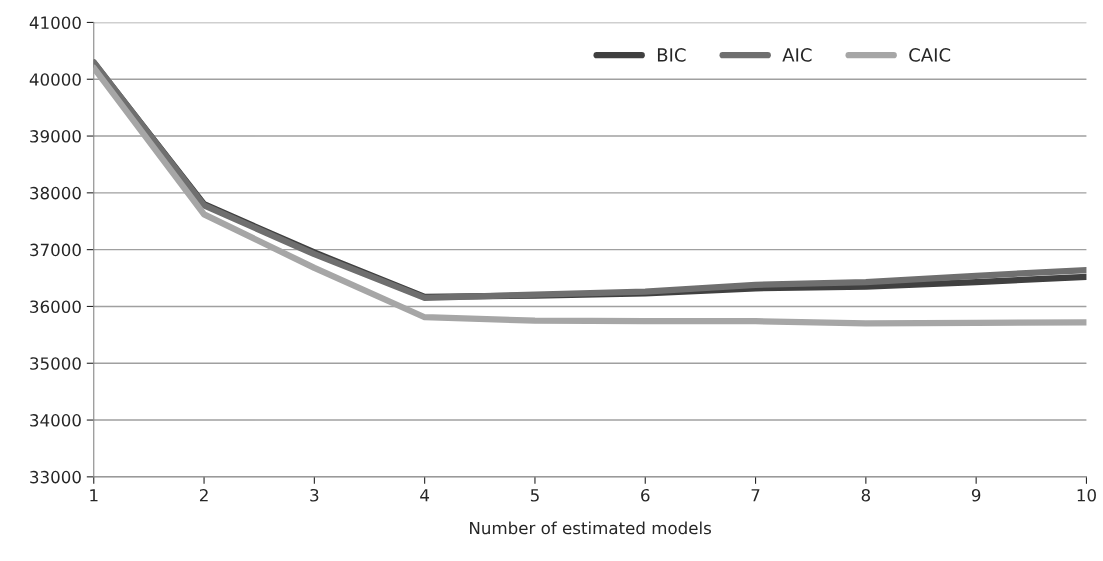  What do you see at coordinates (534, 495) in the screenshot?
I see `x-tick-label: 5` at bounding box center [534, 495].